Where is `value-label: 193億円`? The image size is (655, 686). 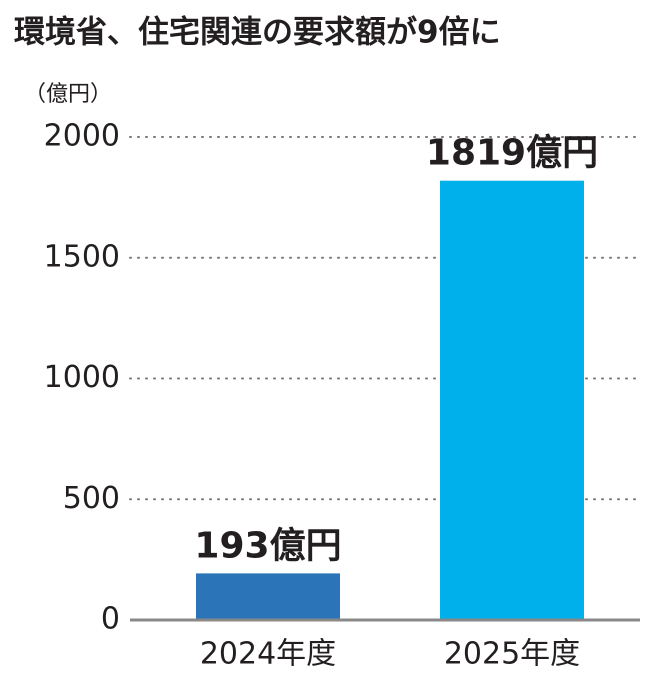 value-label: 193億円 is located at coordinates (267, 545).